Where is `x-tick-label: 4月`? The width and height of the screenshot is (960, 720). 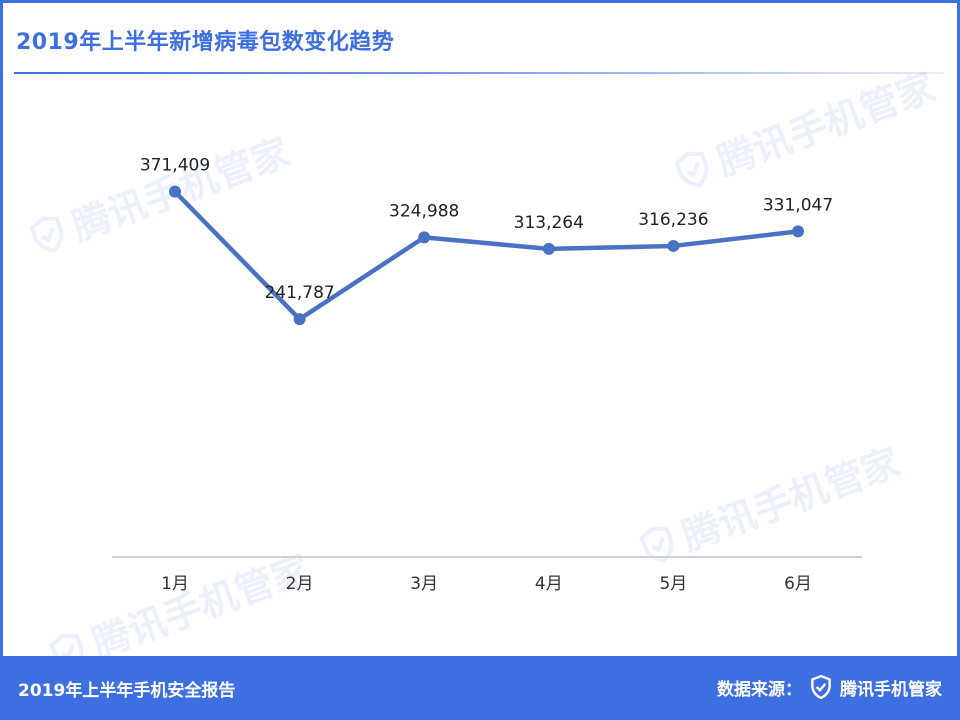 x-tick-label: 4月 is located at coordinates (549, 584).